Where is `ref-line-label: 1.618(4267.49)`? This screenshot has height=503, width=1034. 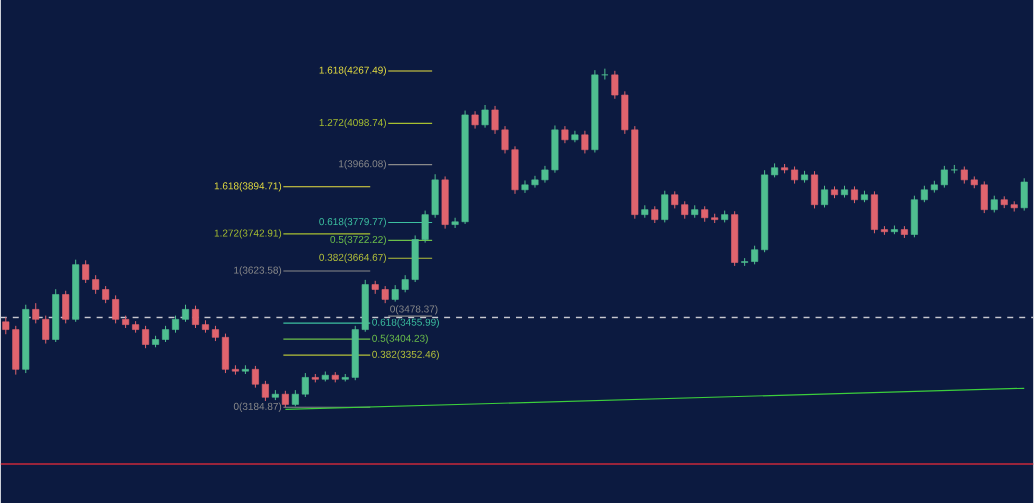
ref-line-label: 1.618(4267.49) is located at coordinates (352, 71).